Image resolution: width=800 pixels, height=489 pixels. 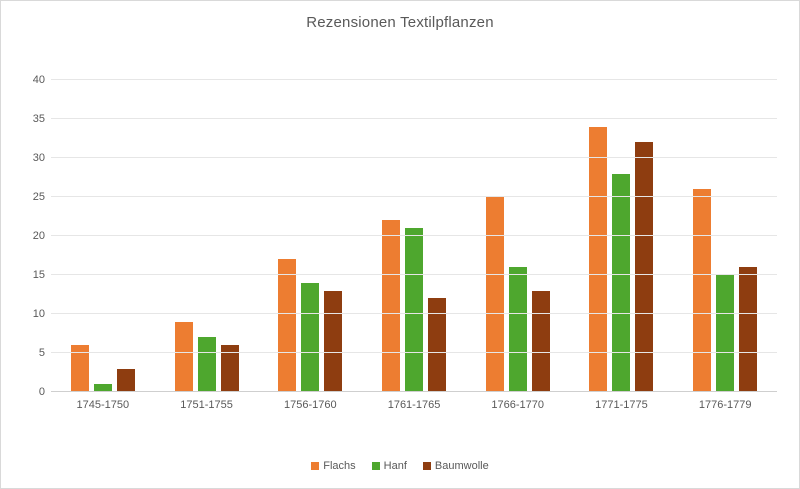 What do you see at coordinates (310, 405) in the screenshot?
I see `x-axis-category-label: 1756-1760` at bounding box center [310, 405].